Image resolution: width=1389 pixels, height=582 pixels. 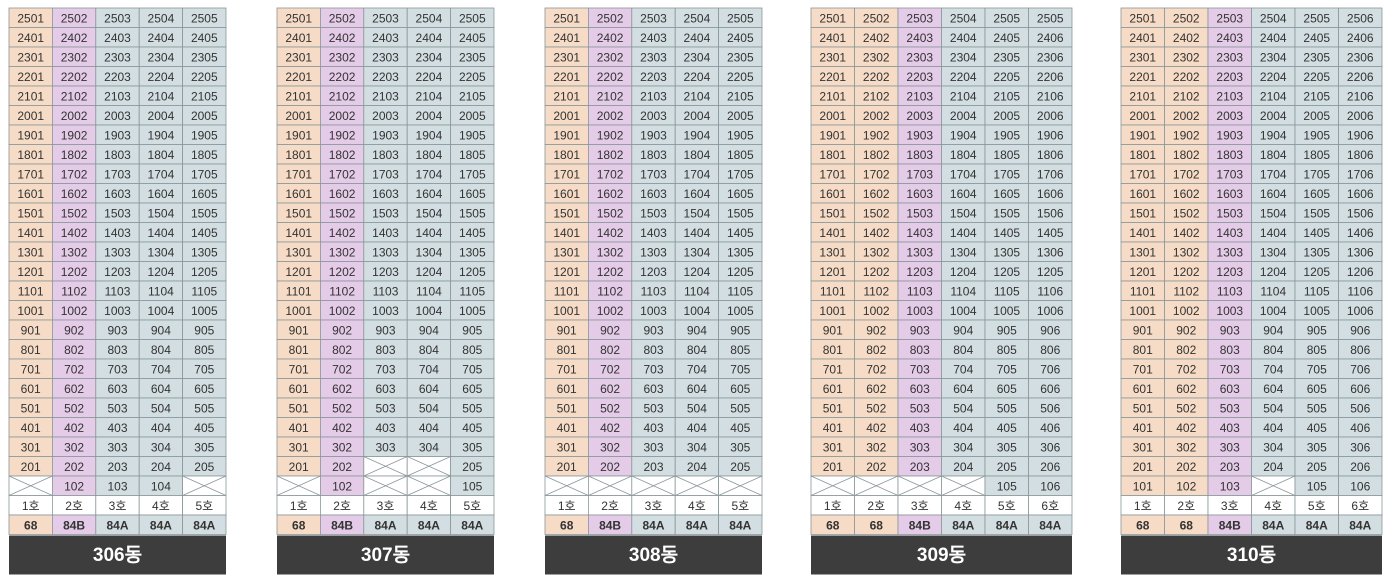 What do you see at coordinates (385, 555) in the screenshot?
I see `building-name: 307동` at bounding box center [385, 555].